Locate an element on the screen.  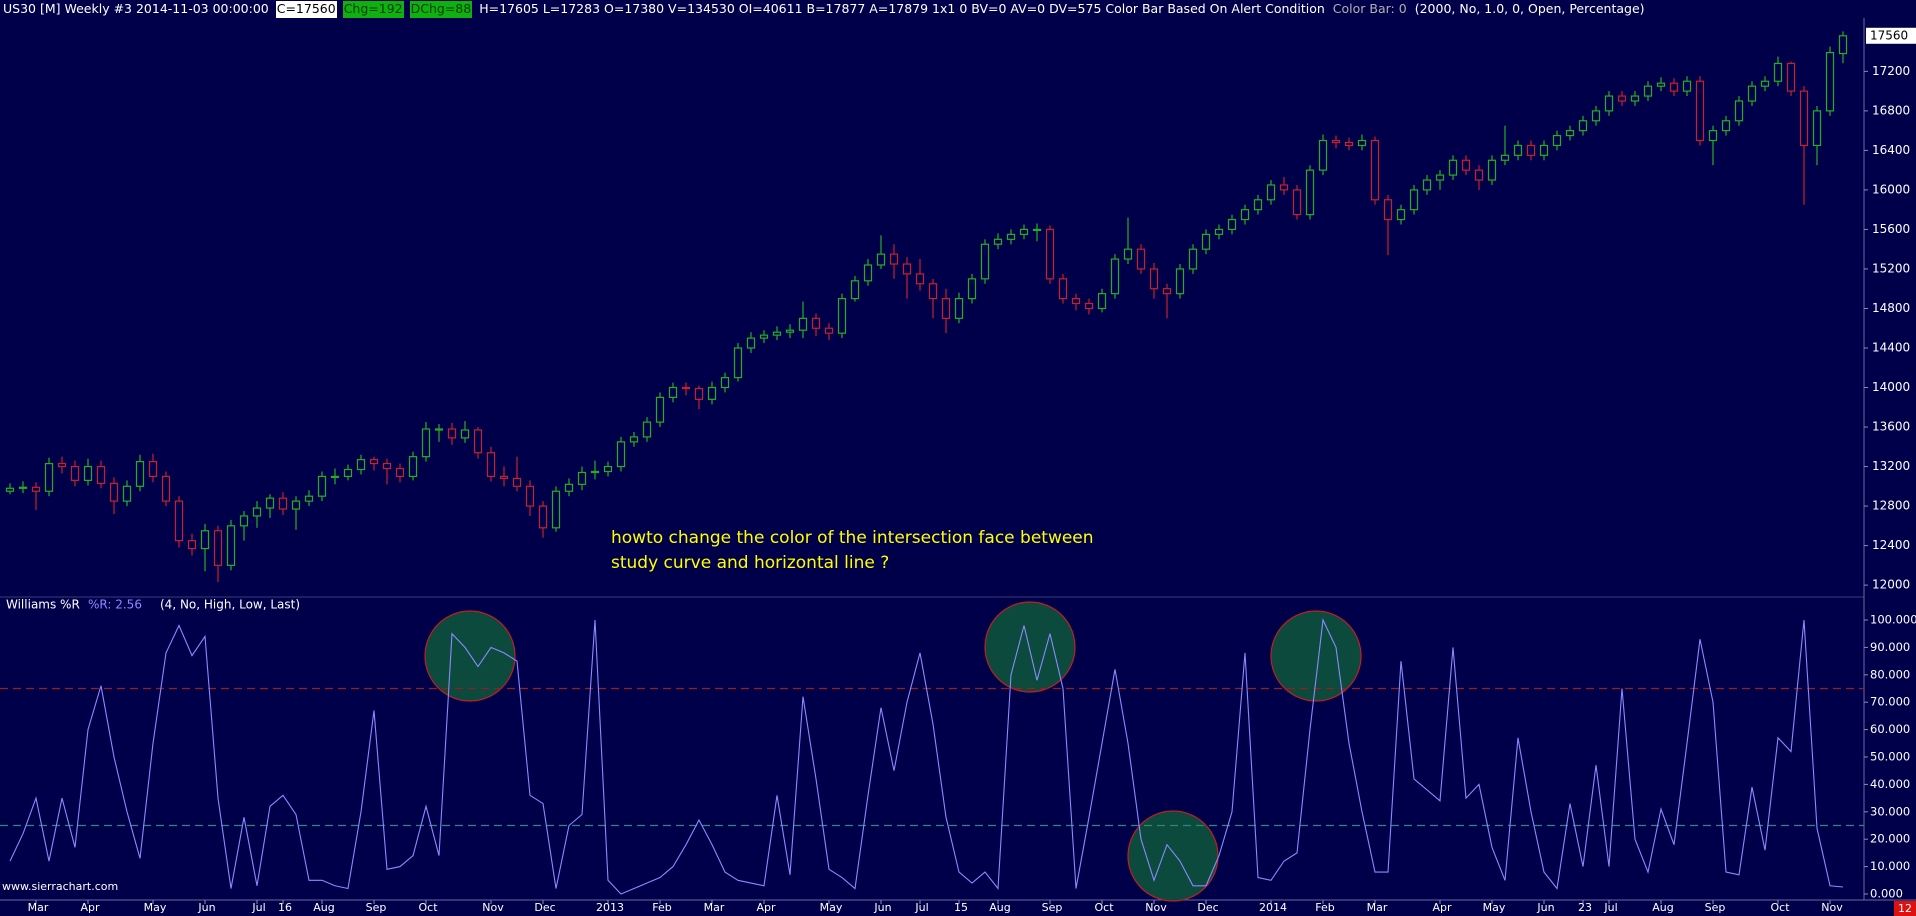
y-tick-label: 16400 is located at coordinates (1891, 150).